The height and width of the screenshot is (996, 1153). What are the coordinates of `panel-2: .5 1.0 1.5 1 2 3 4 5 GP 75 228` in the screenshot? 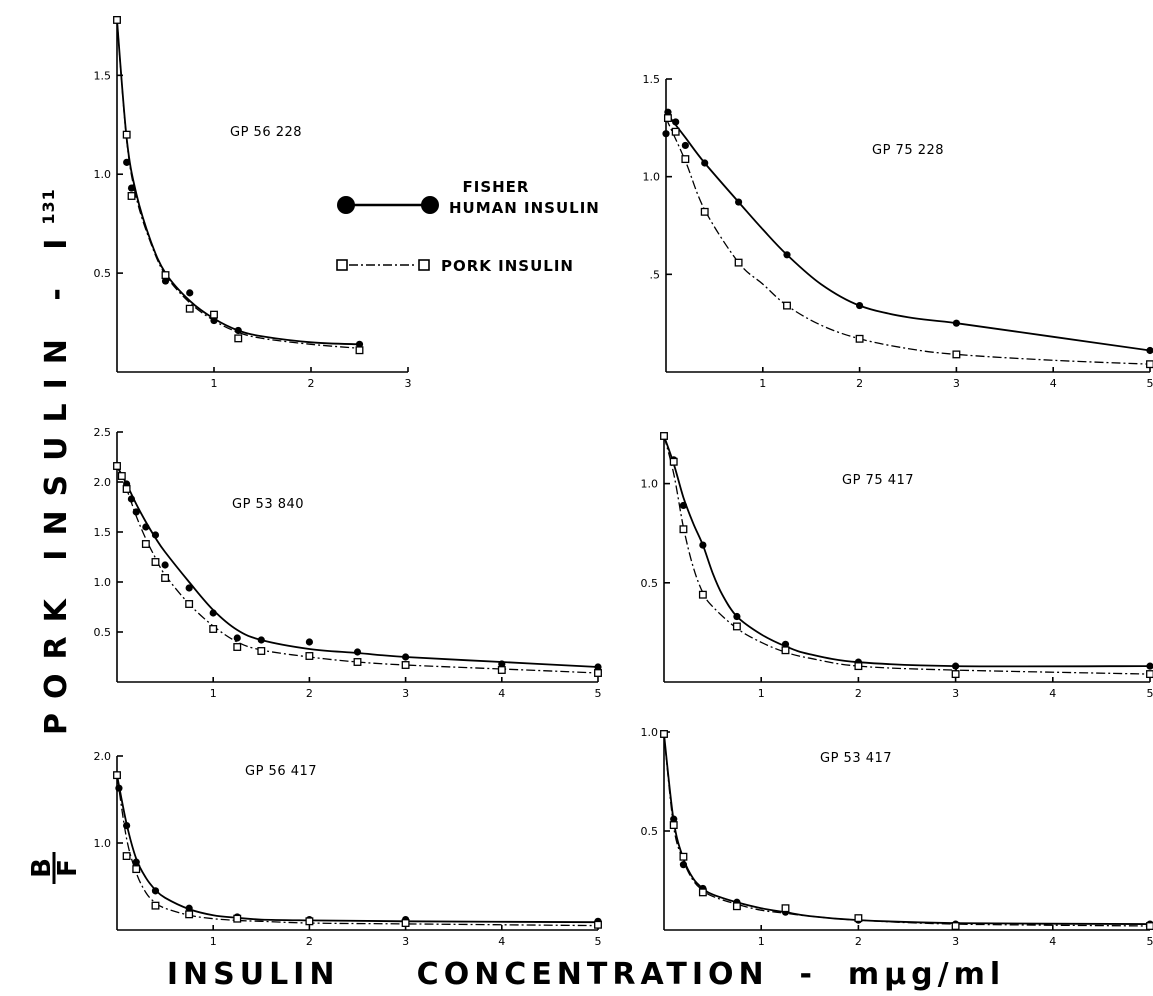 It's located at (898, 231).